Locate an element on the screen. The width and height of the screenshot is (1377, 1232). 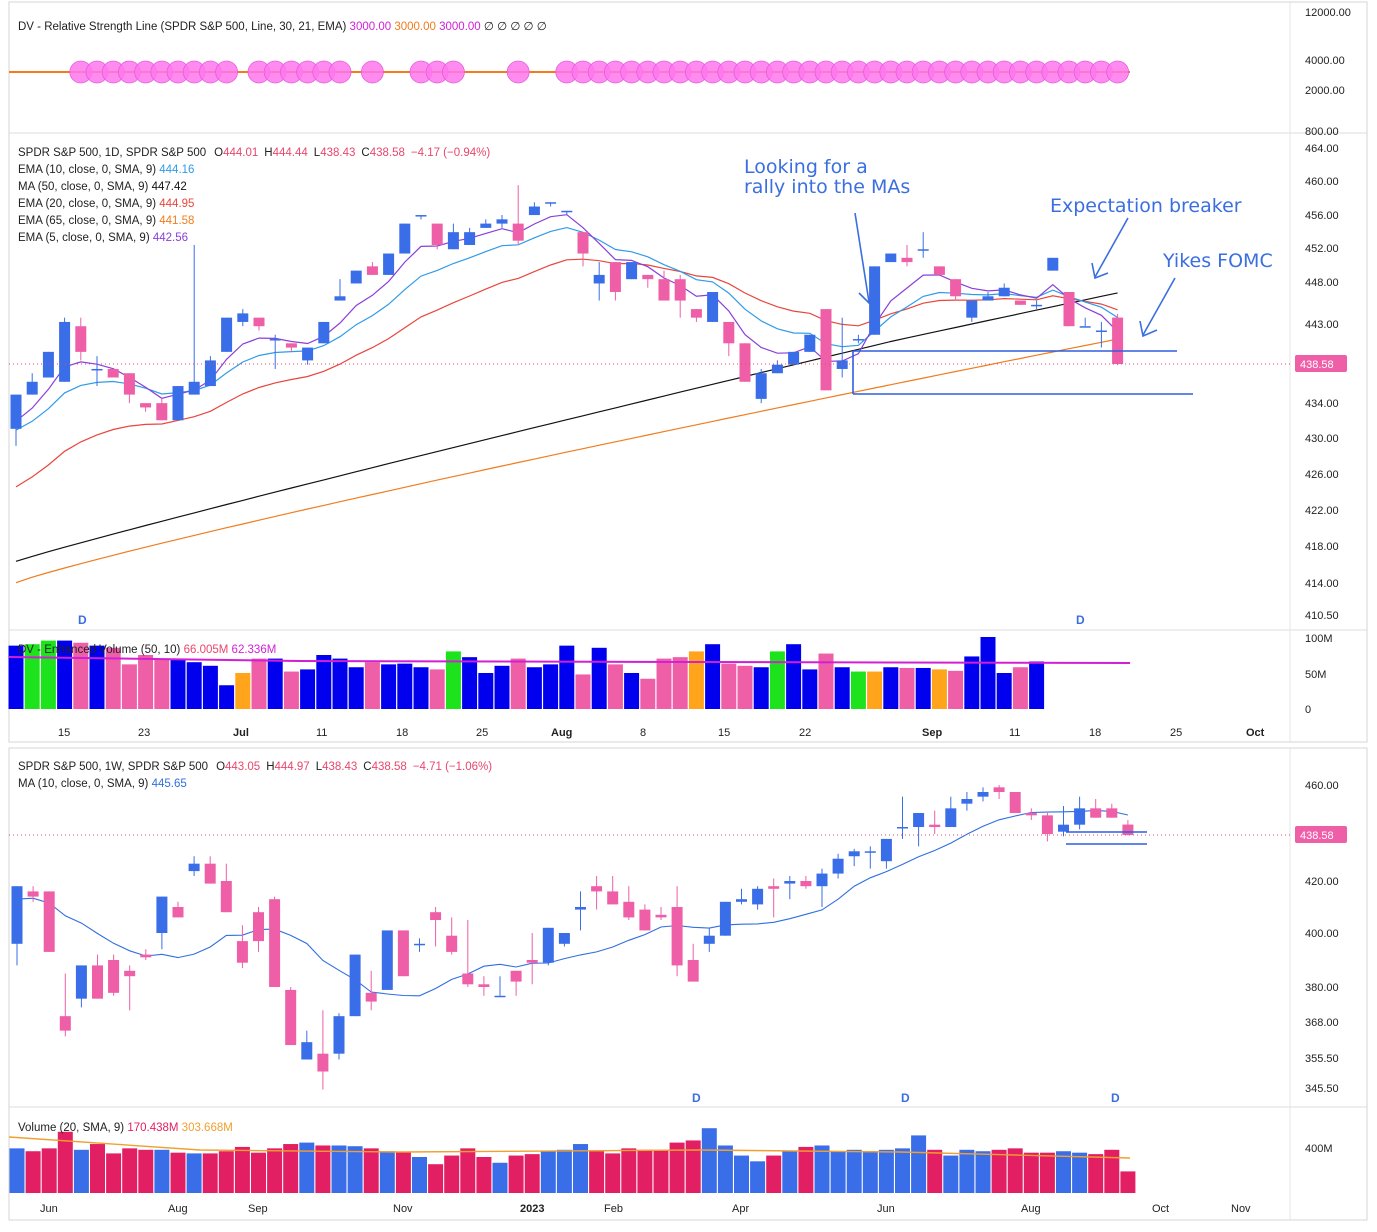
annotation-yikes-fomc: Yikes FOMC is located at coordinates (1217, 261).